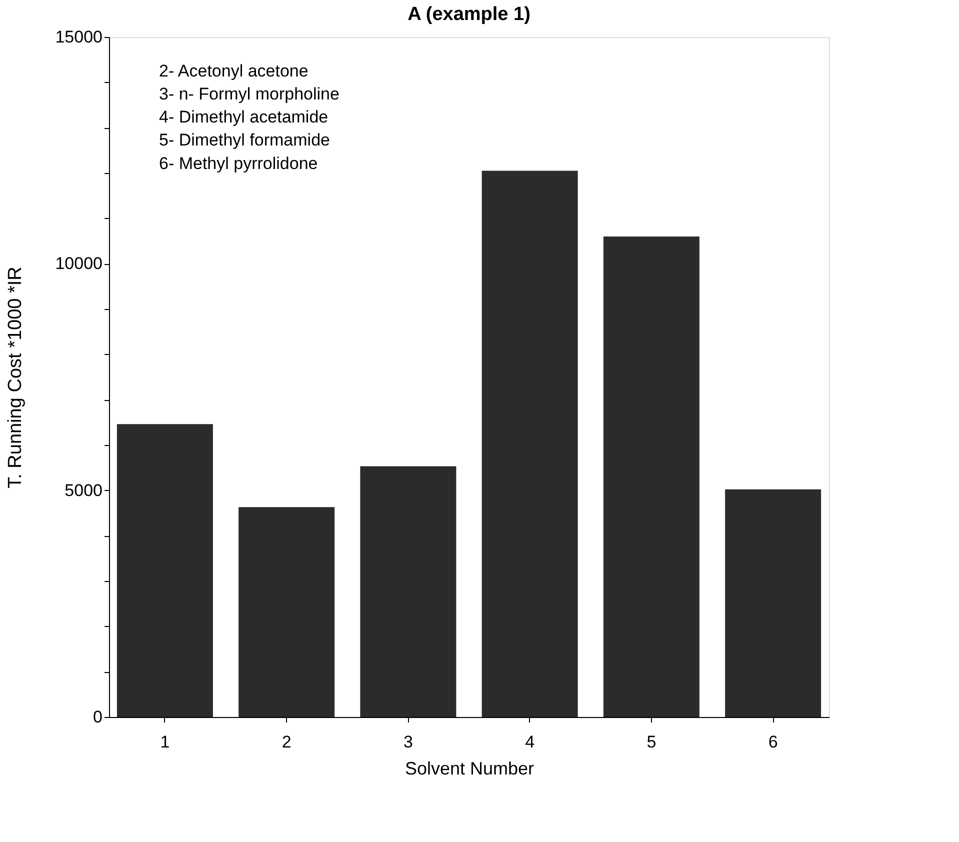 The image size is (959, 842). What do you see at coordinates (78, 37) in the screenshot?
I see `y-tick-label: 15000` at bounding box center [78, 37].